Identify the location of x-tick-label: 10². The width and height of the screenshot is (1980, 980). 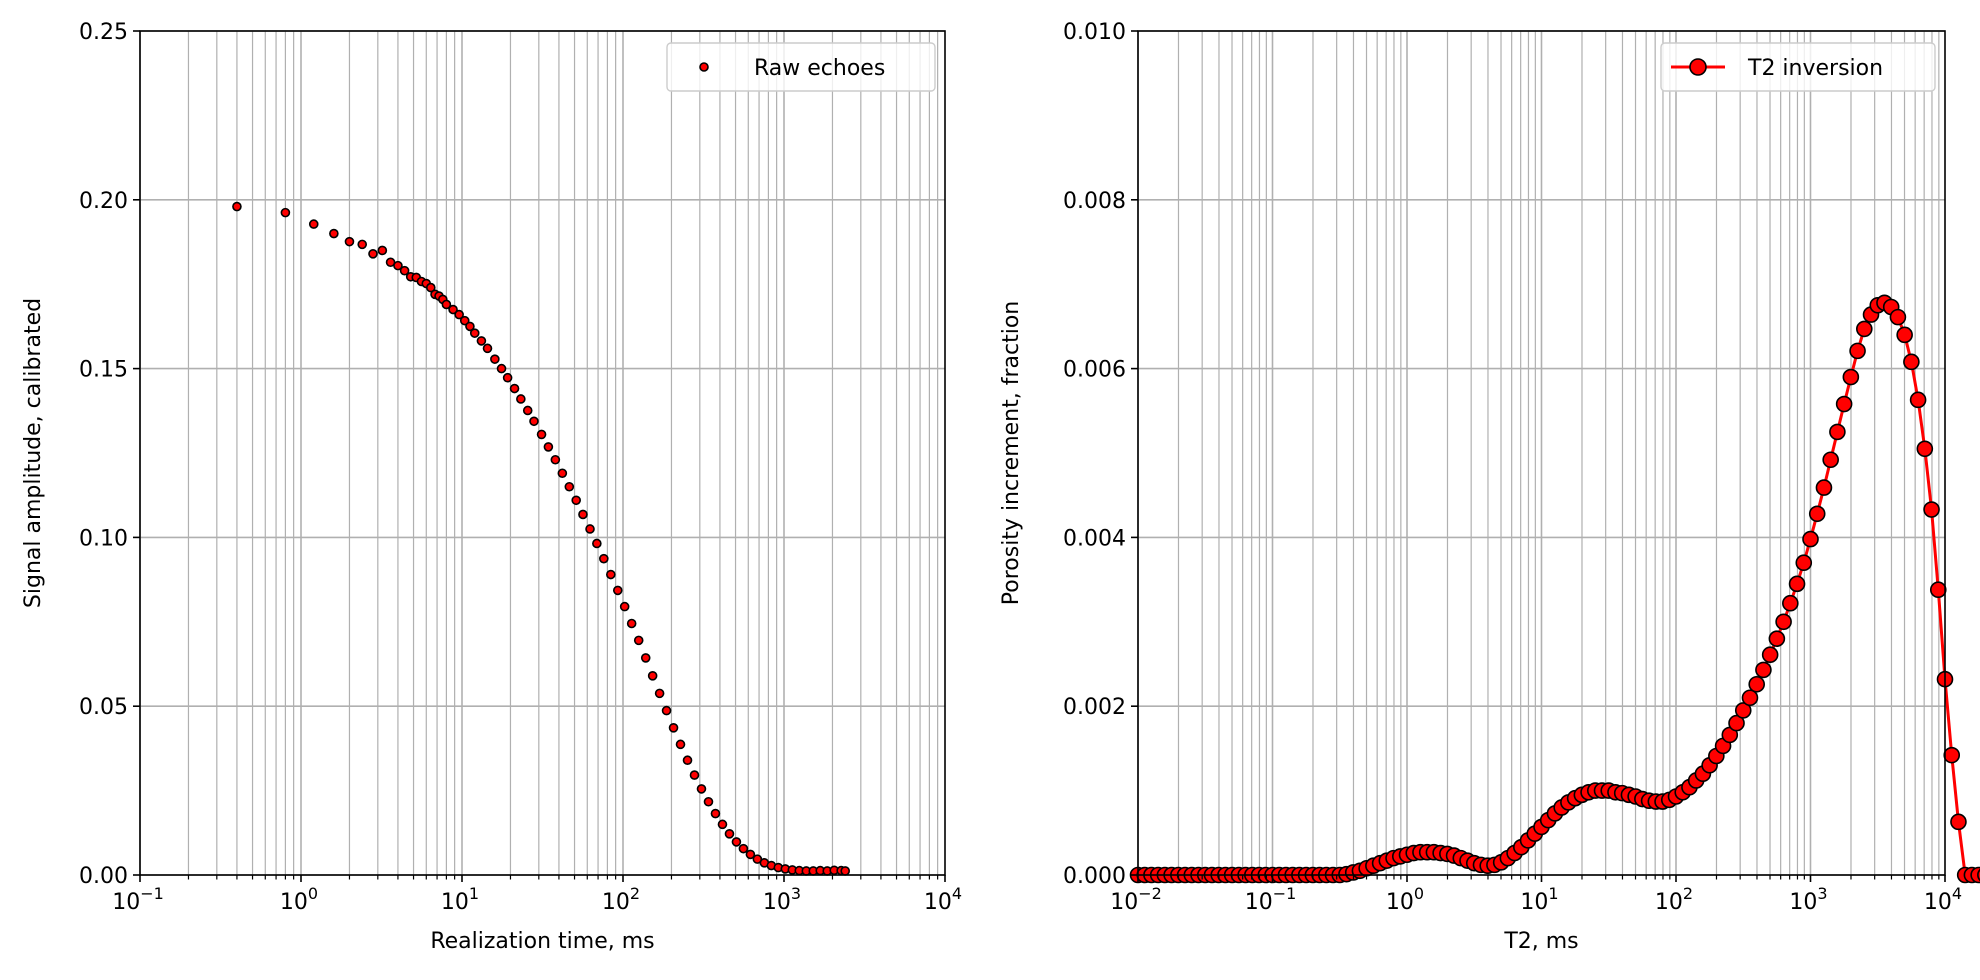
(621, 899).